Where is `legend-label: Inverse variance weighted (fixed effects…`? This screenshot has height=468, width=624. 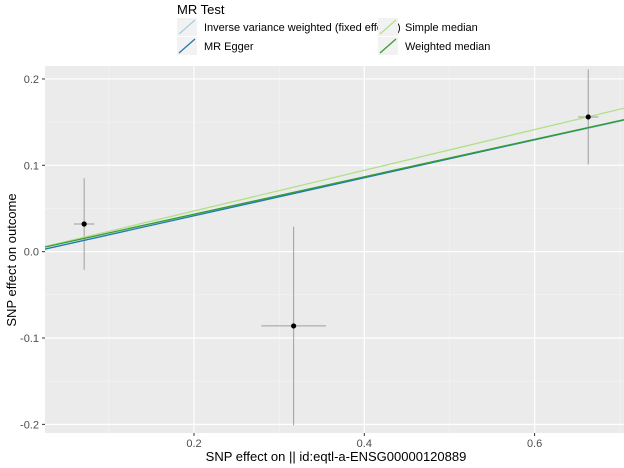
legend-label: Inverse variance weighted (fixed effects… is located at coordinates (302, 28).